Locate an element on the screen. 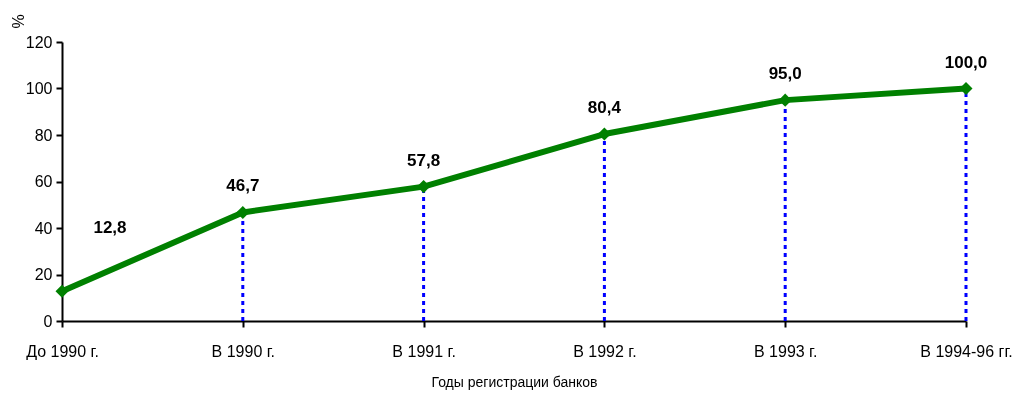  y-tick-label: 80 is located at coordinates (43, 135).